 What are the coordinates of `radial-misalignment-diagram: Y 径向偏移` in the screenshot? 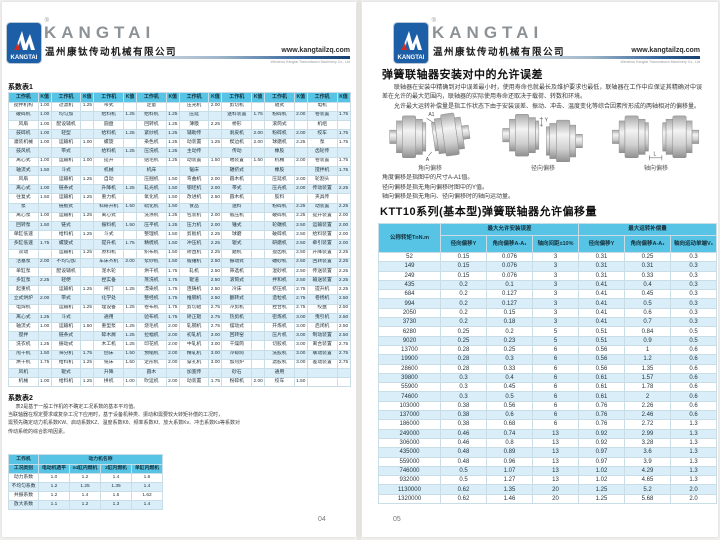 It's located at (543, 141).